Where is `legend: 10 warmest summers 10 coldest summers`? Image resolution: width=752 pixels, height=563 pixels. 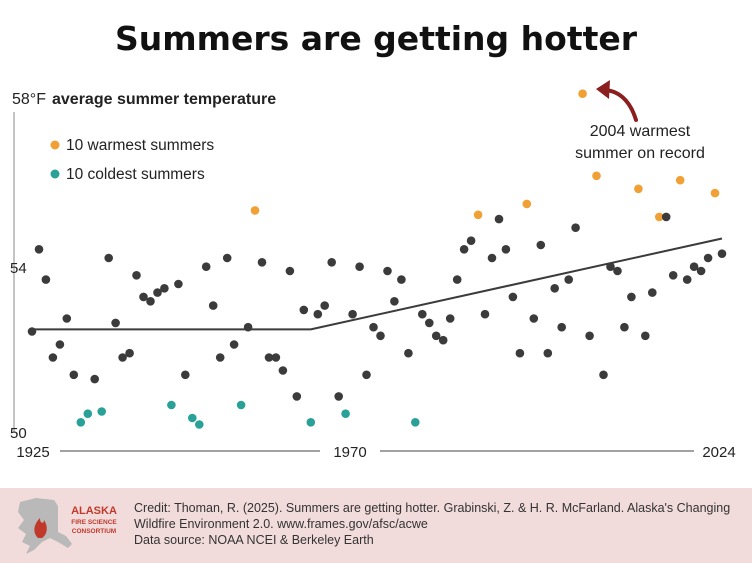 legend: 10 warmest summers 10 coldest summers is located at coordinates (132, 160).